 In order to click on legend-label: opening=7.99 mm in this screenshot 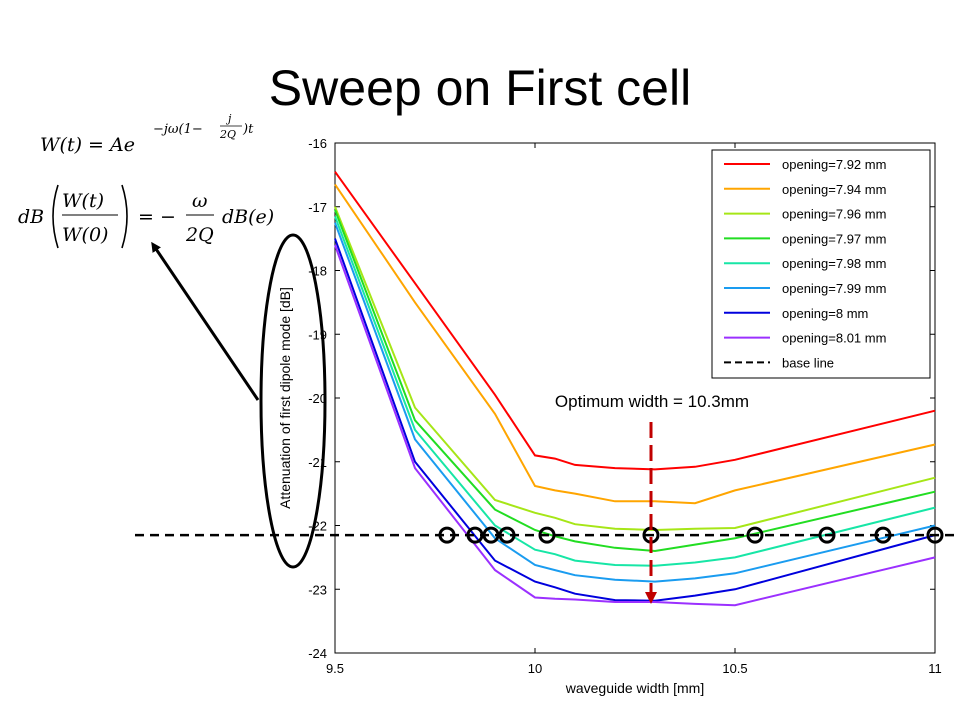, I will do `click(834, 288)`.